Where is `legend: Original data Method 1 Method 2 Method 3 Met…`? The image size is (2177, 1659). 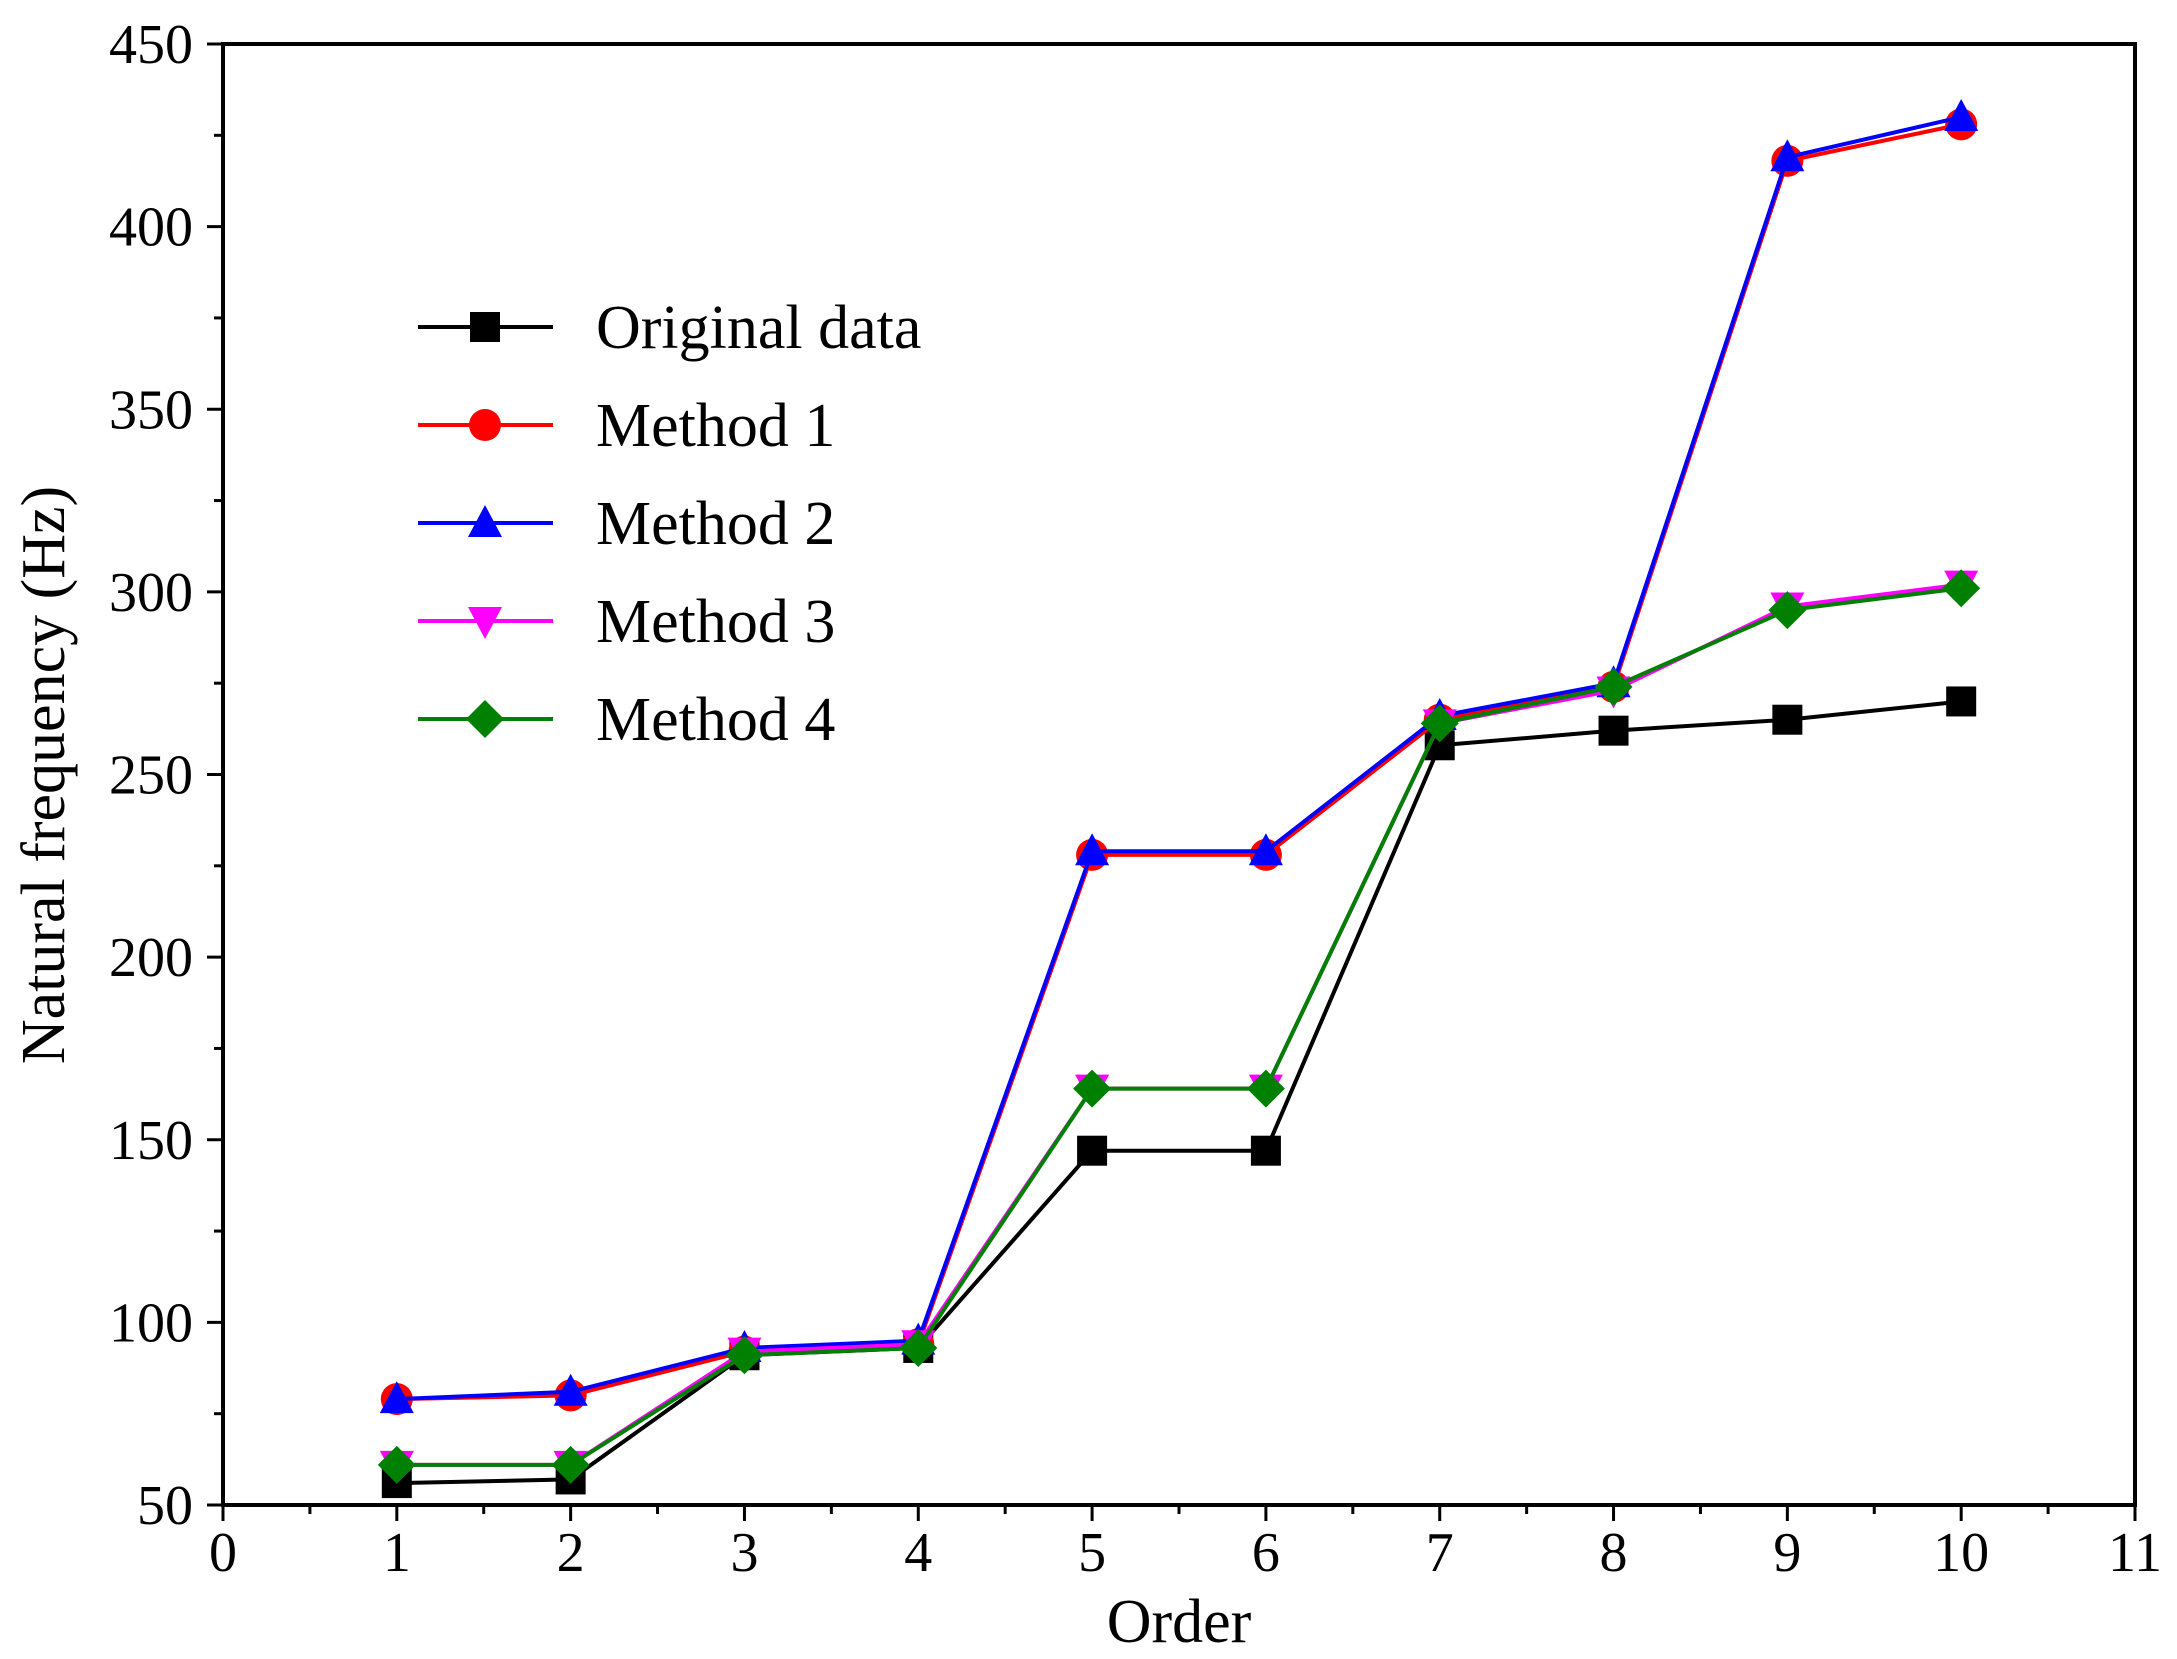
legend: Original data Method 1 Method 2 Method 3 Met… is located at coordinates (669, 524).